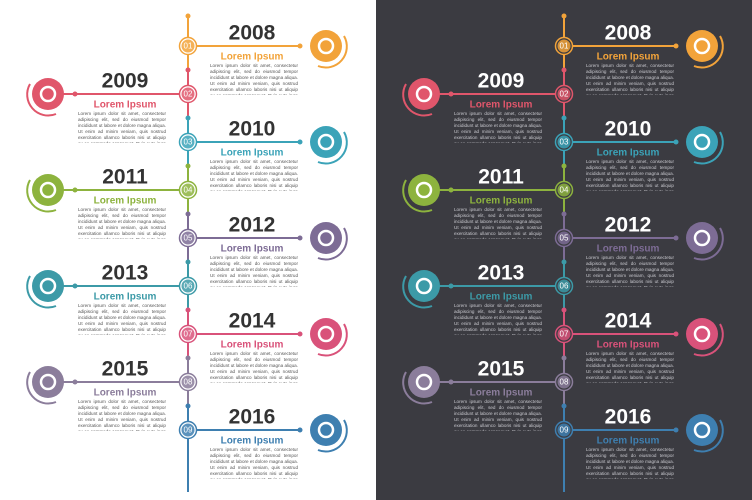  Describe the element at coordinates (125, 177) in the screenshot. I see `step-year: 2011` at that location.